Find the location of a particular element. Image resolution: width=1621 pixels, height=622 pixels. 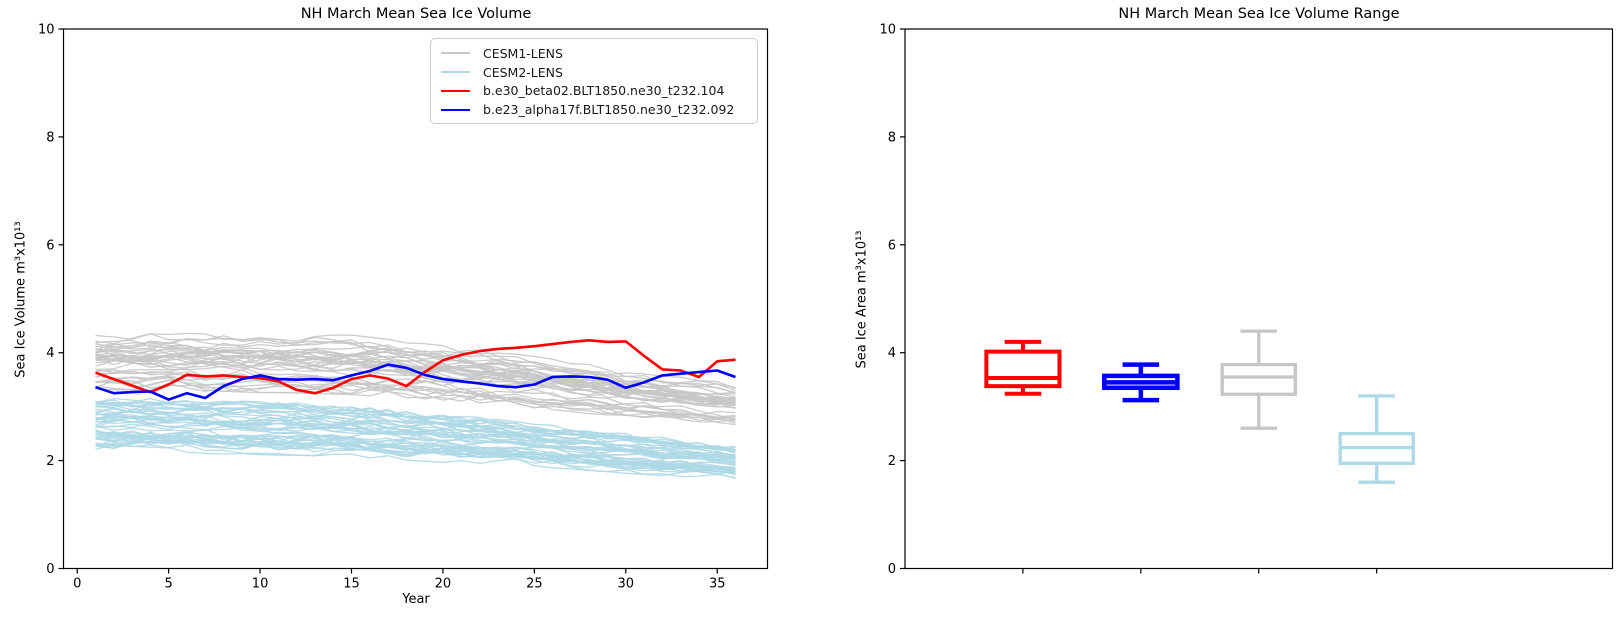

x-tick-label: 30 is located at coordinates (626, 584).